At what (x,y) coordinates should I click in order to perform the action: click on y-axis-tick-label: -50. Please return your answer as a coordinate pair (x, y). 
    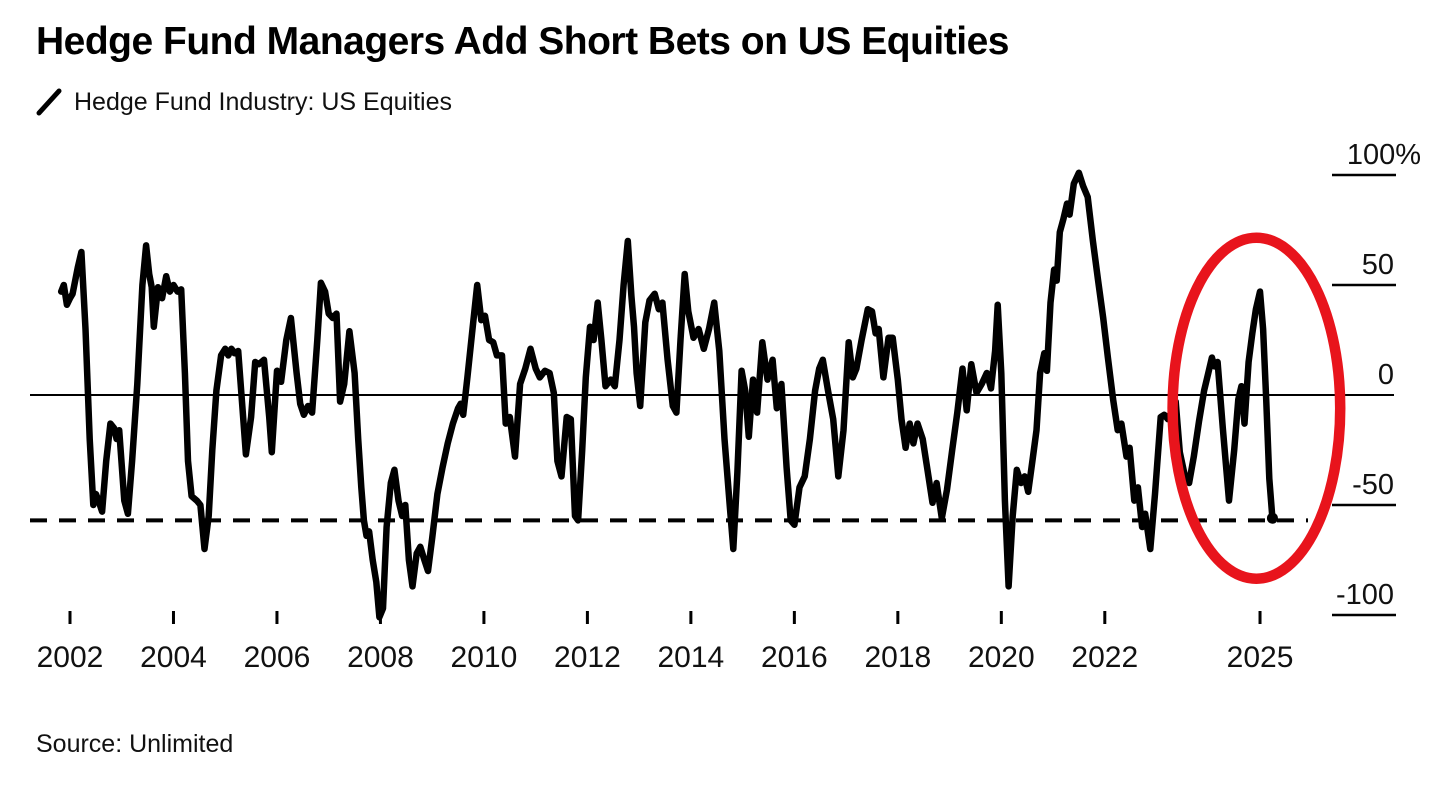
    Looking at the image, I should click on (1373, 485).